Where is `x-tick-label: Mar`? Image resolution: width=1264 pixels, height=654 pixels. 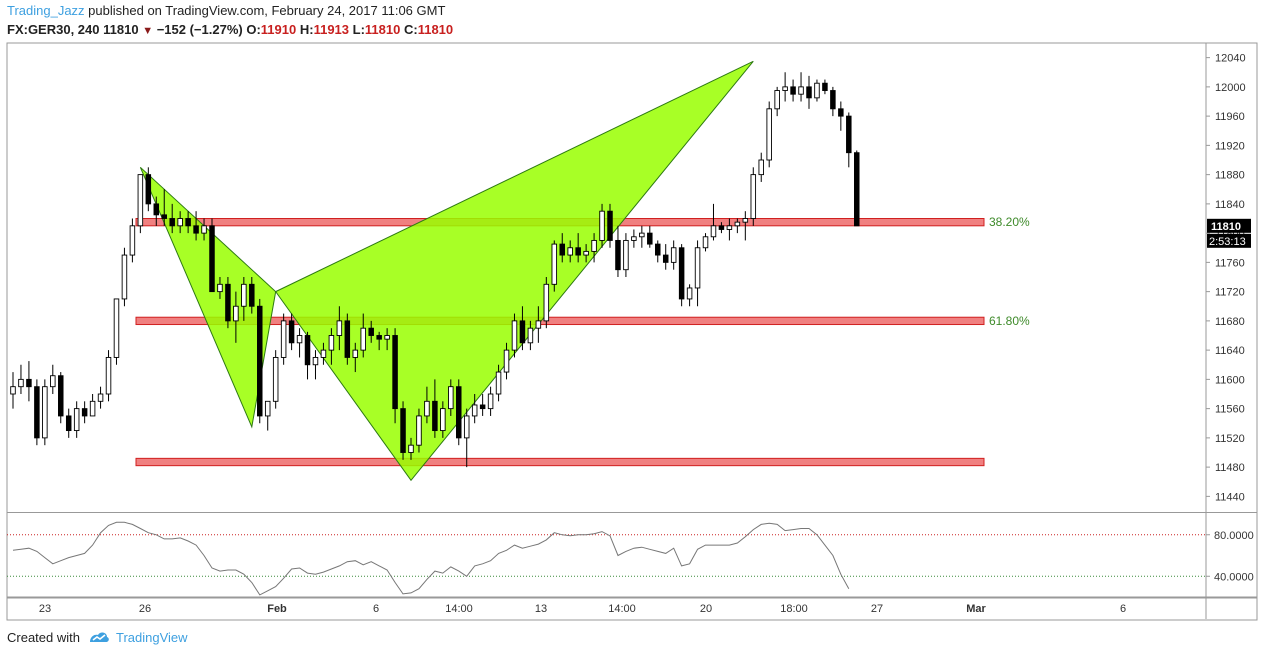 x-tick-label: Mar is located at coordinates (976, 609).